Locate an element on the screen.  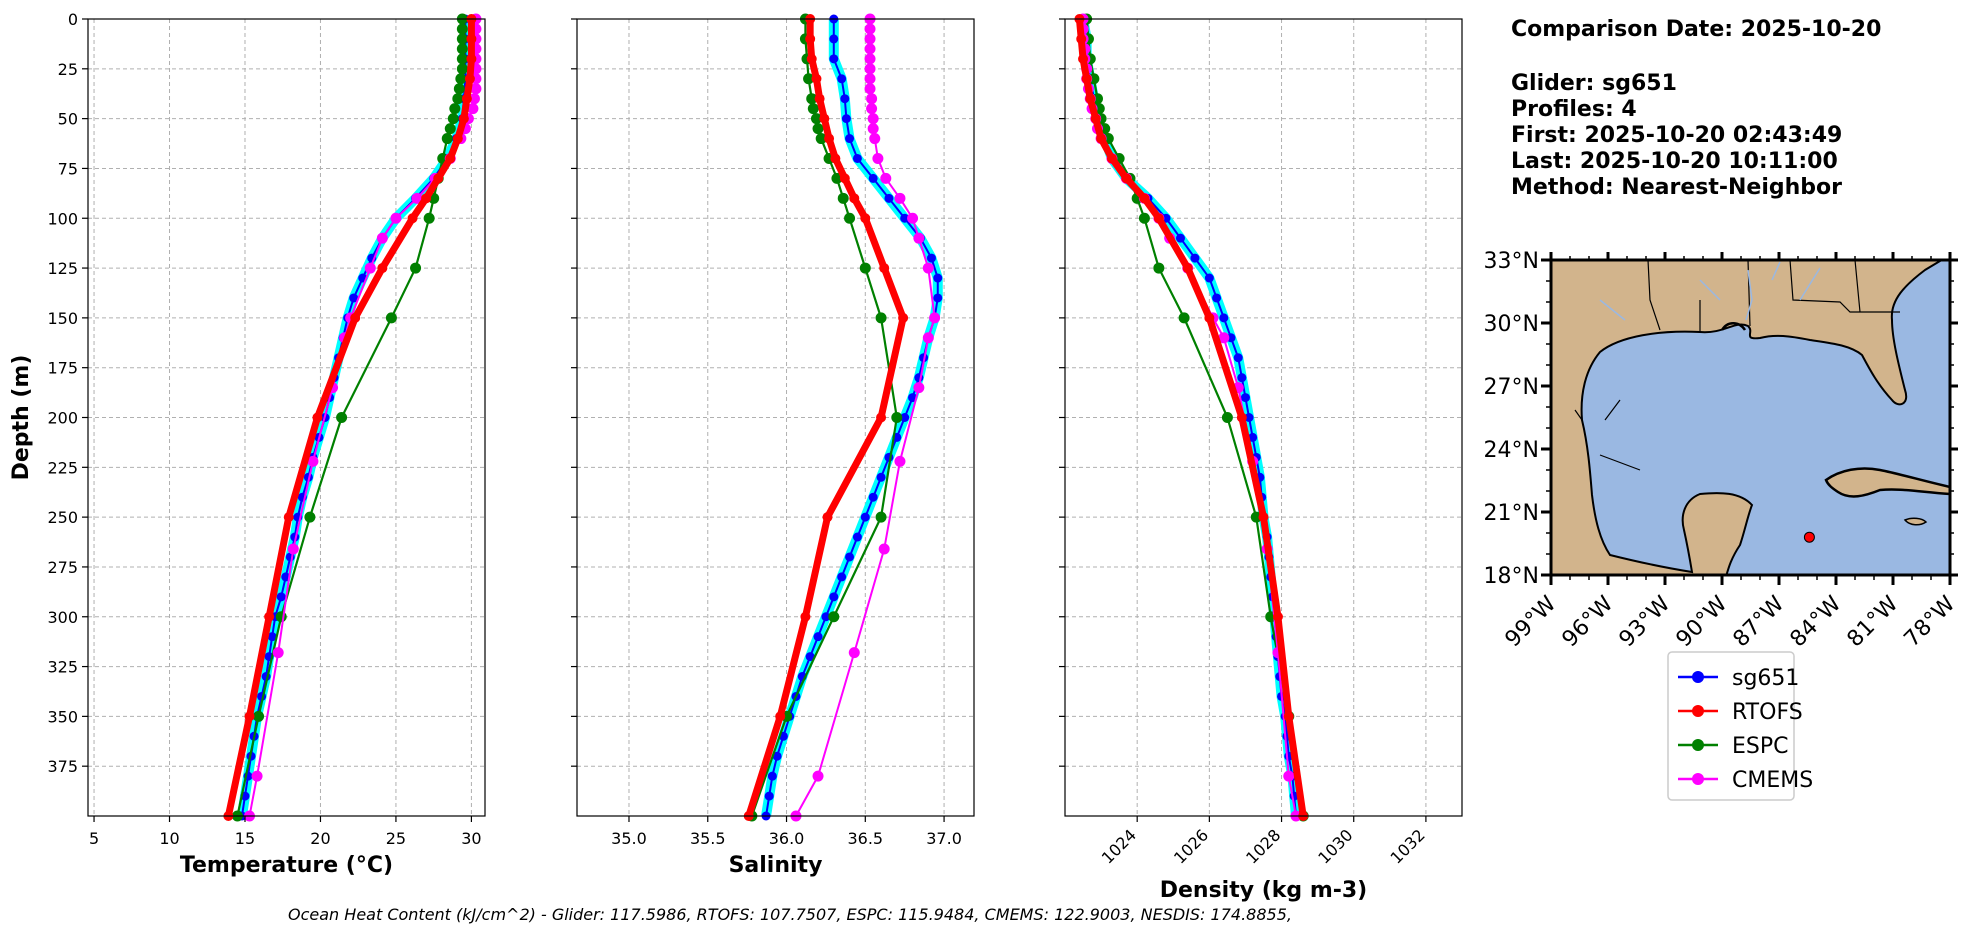
map-xtick-label: 93°W is located at coordinates (1645, 621).